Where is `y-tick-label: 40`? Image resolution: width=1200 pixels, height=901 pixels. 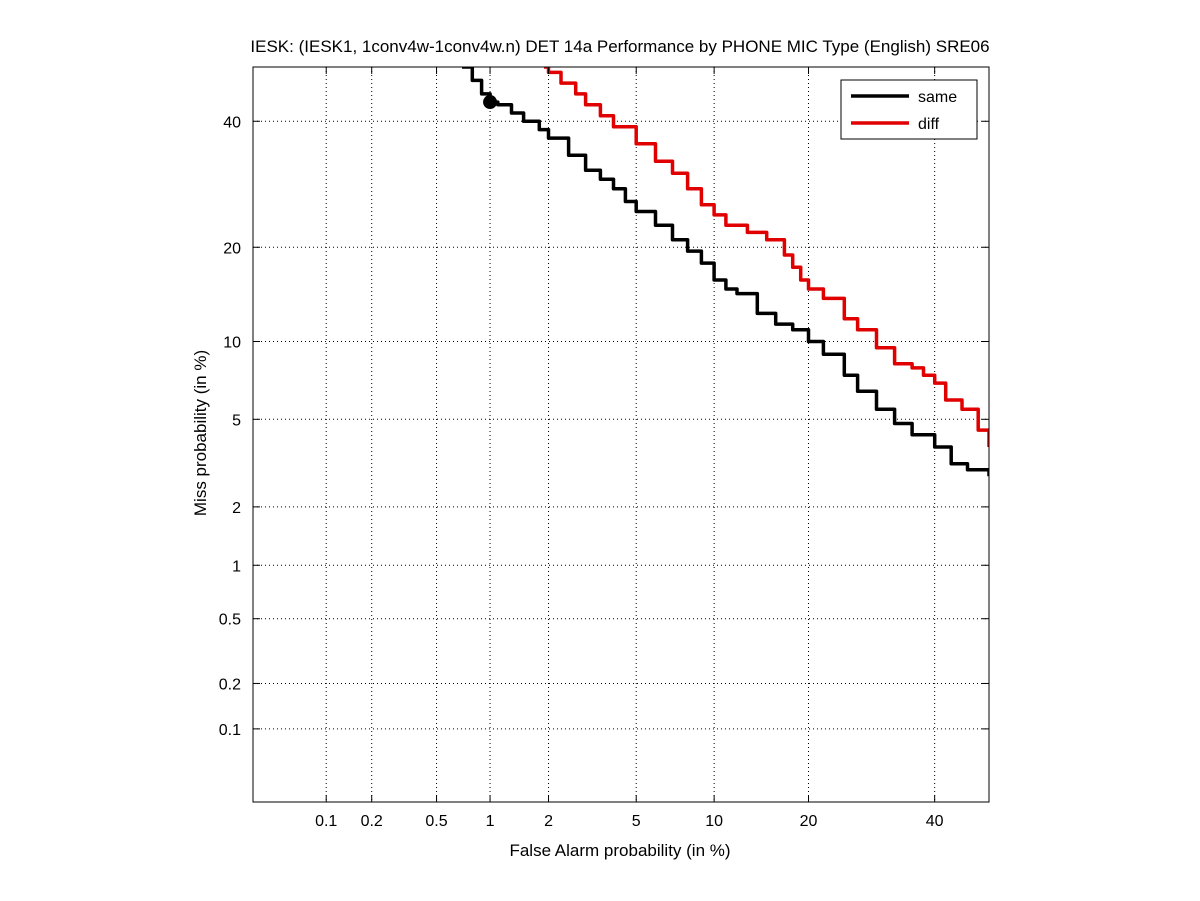
y-tick-label: 40 is located at coordinates (232, 122).